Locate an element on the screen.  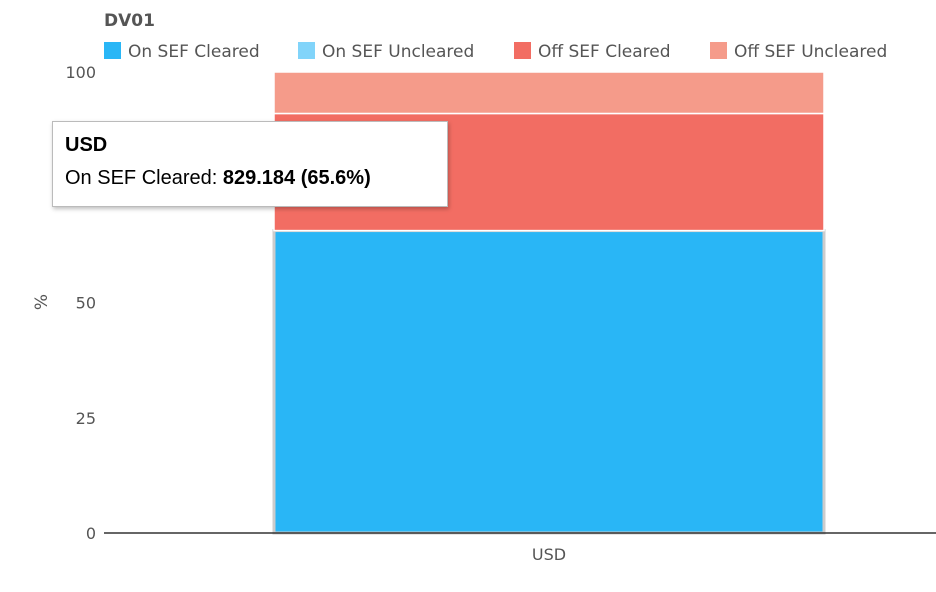
legend-label: On SEF Uncleared is located at coordinates (398, 52).